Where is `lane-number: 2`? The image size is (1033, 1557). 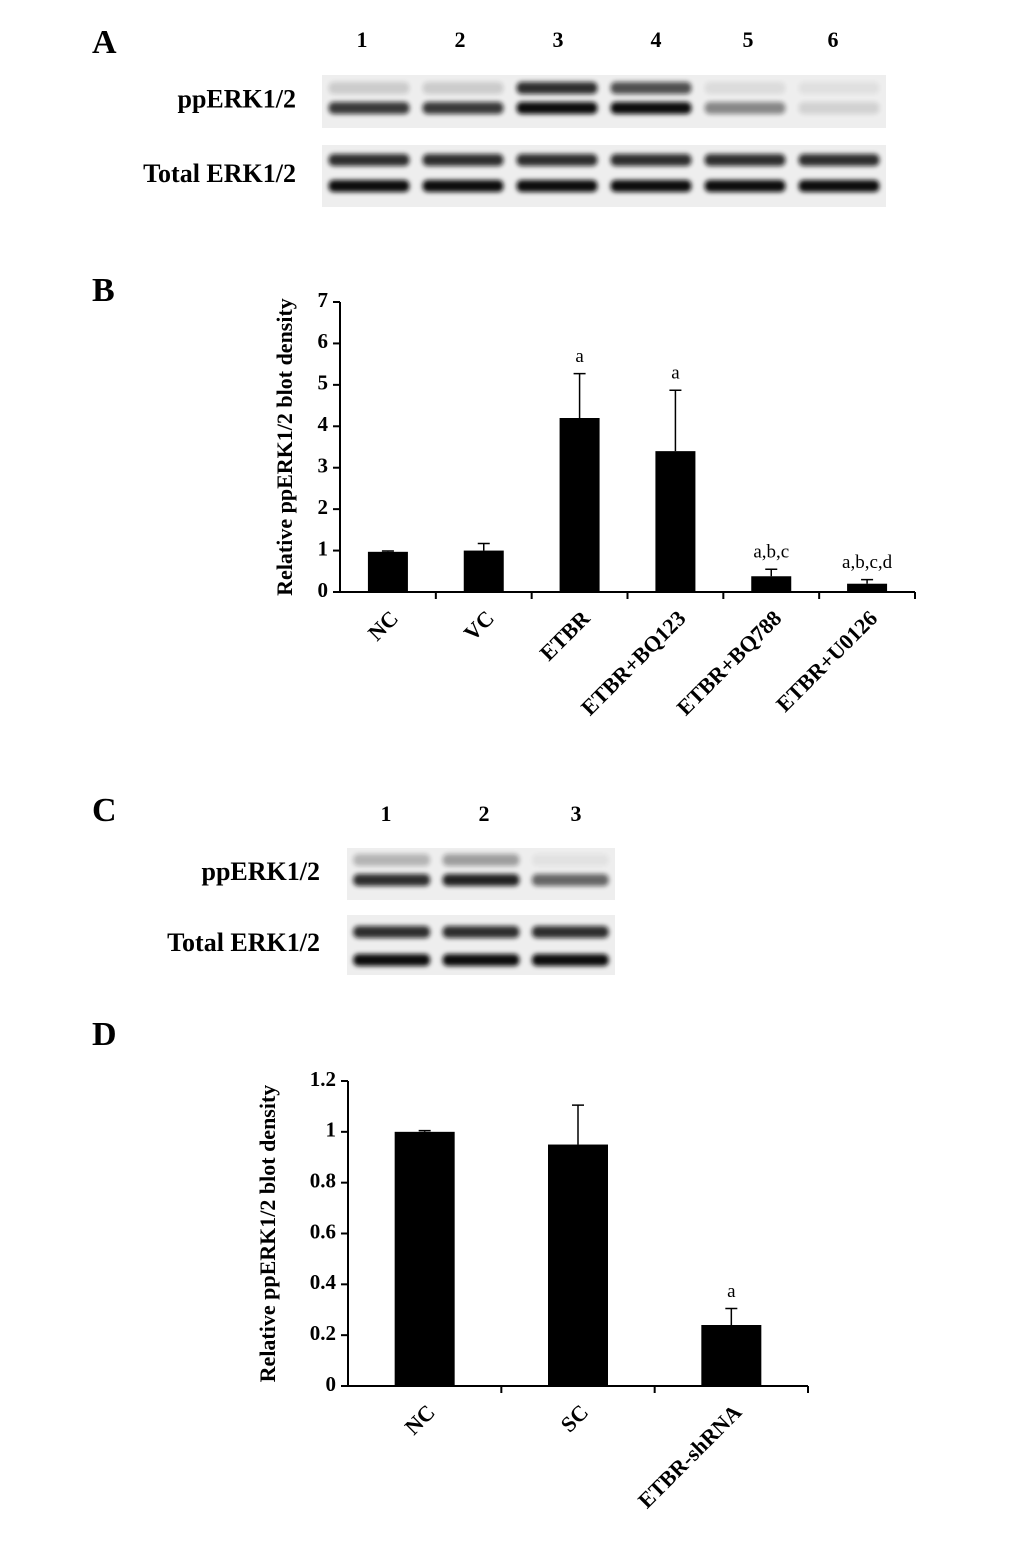
lane-number: 2 is located at coordinates (460, 39).